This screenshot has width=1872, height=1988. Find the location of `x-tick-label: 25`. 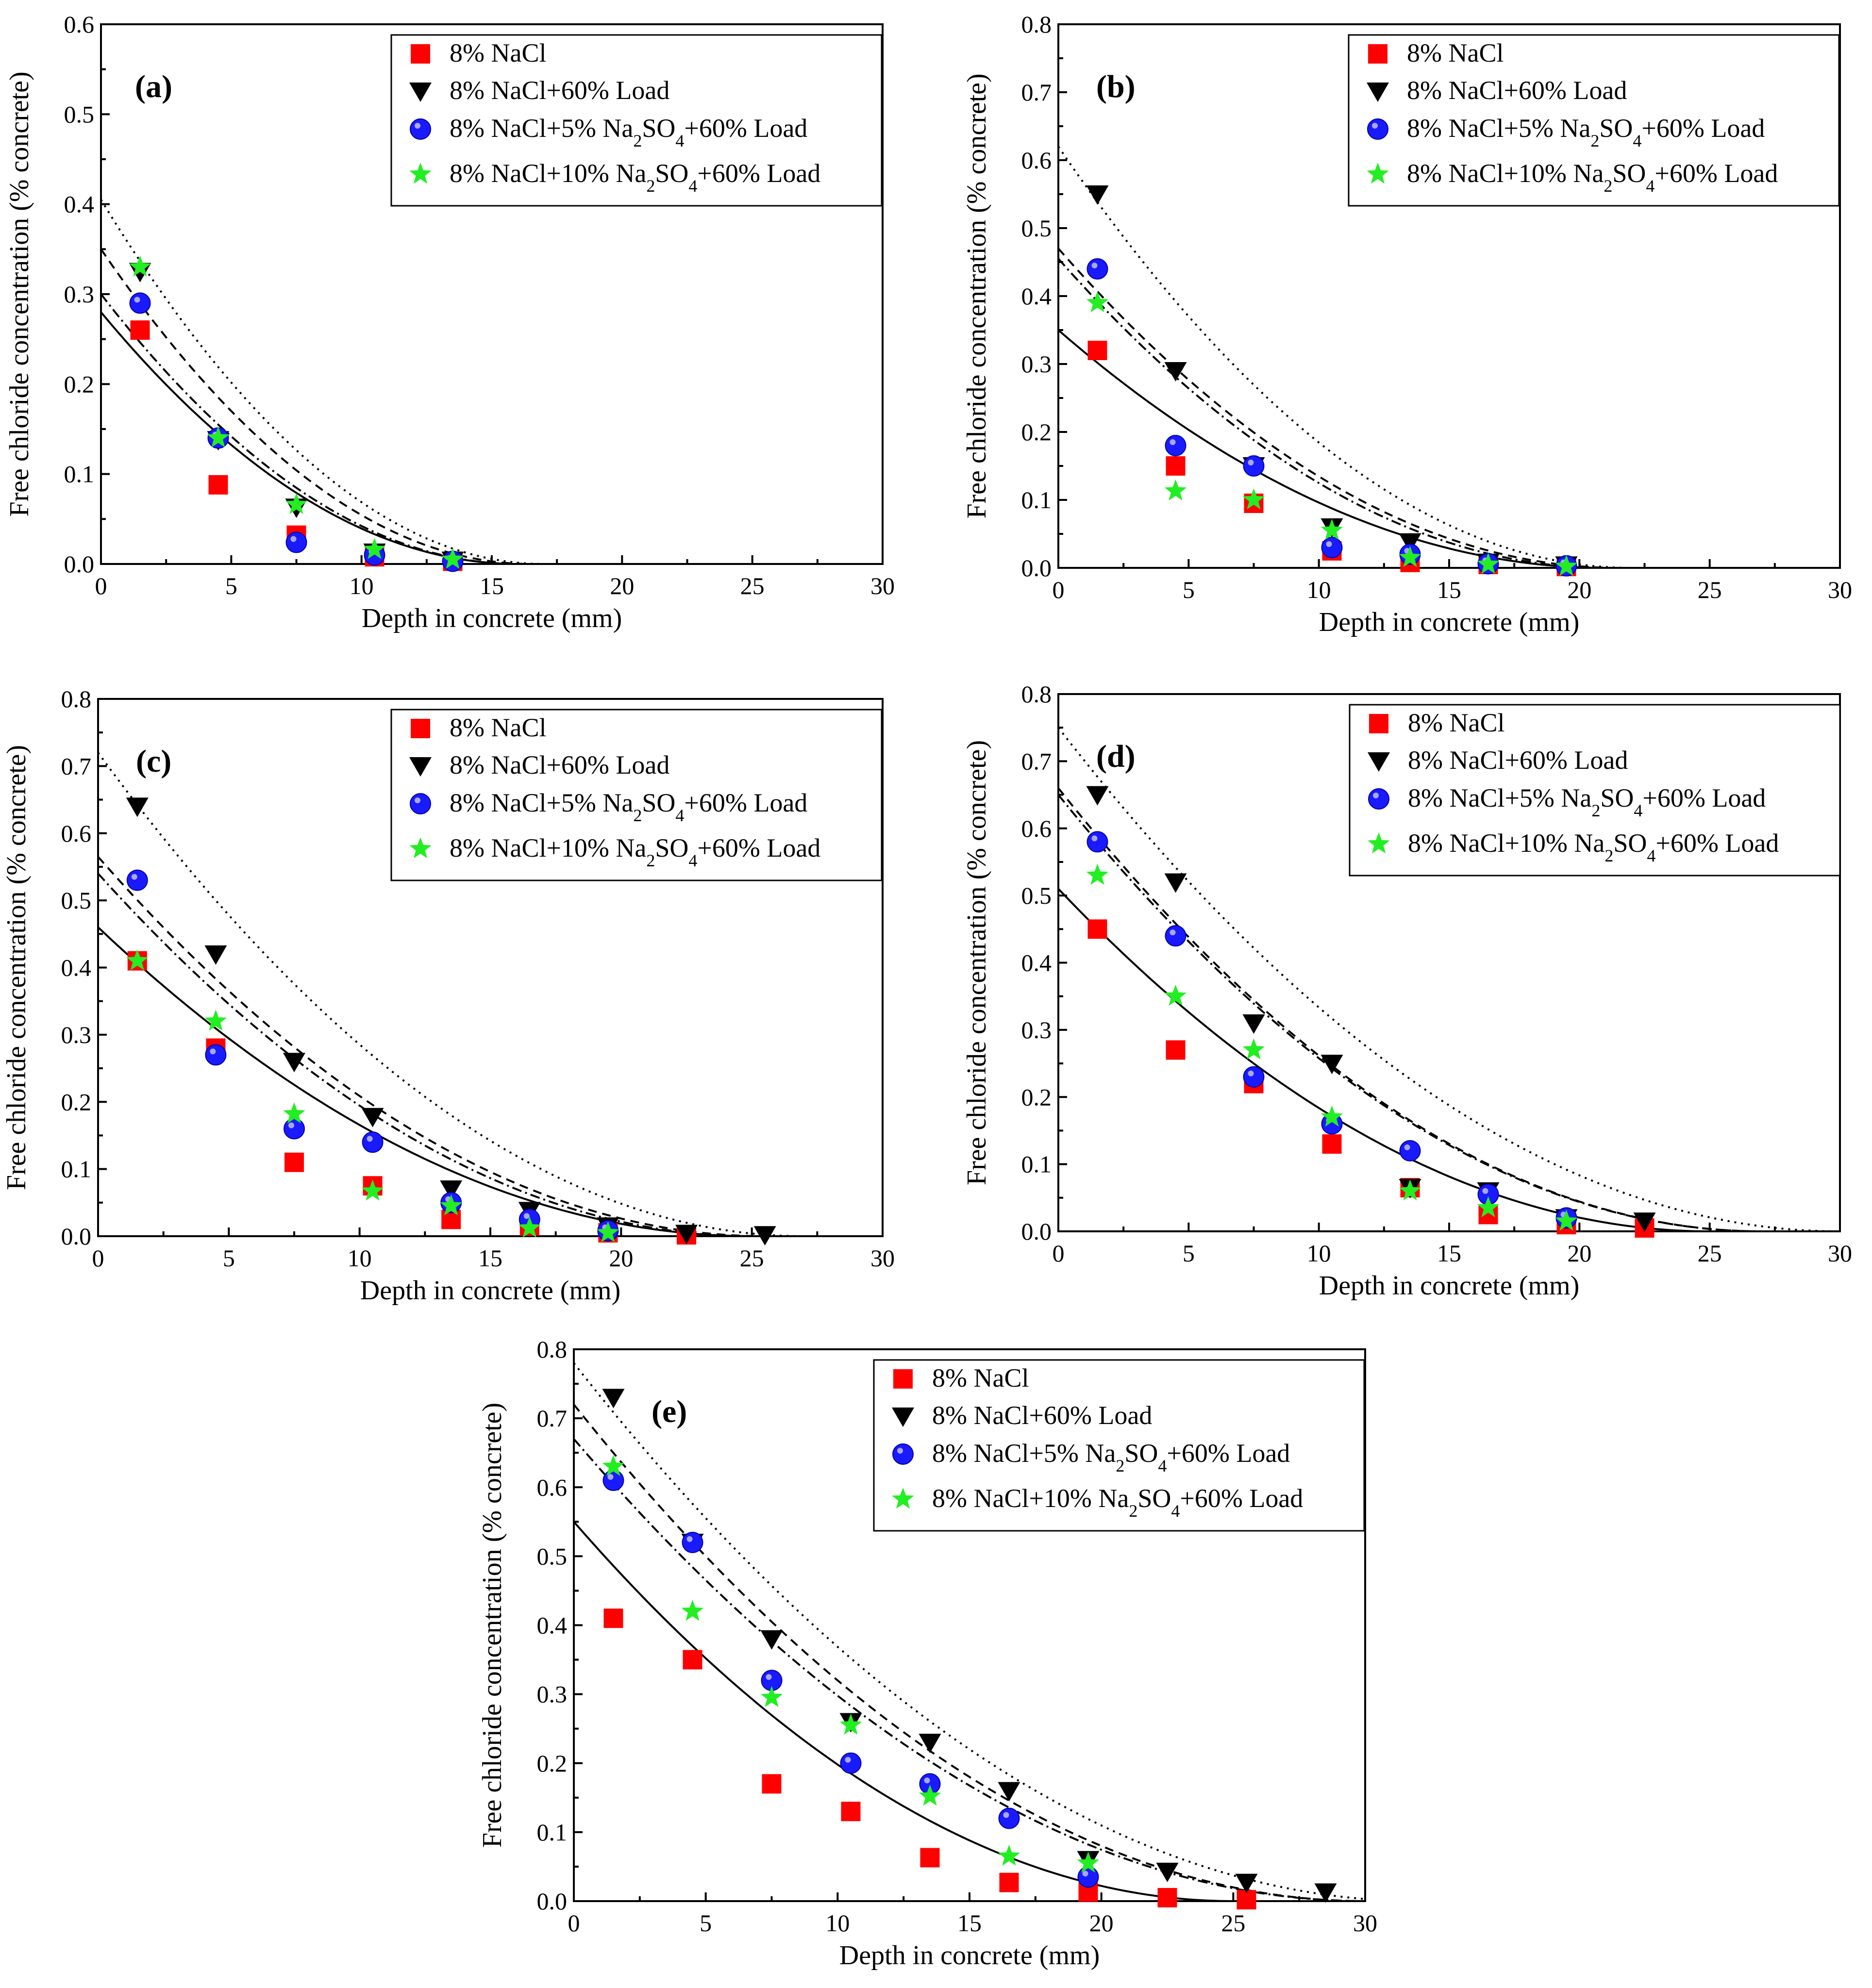

x-tick-label: 25 is located at coordinates (1710, 1253).